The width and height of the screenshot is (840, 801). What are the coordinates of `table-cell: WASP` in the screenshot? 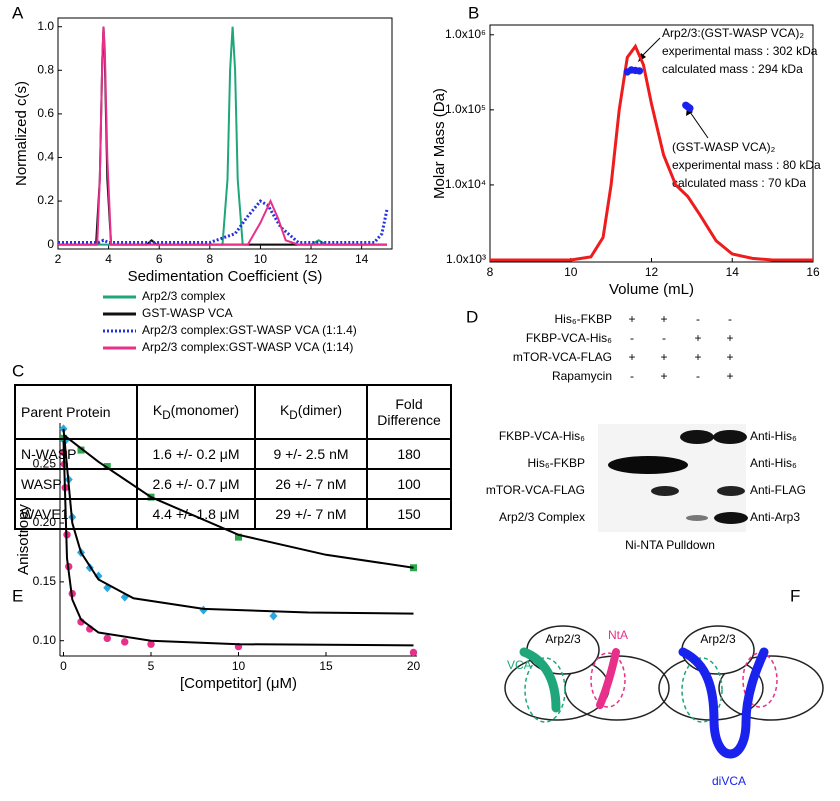 It's located at (76, 484).